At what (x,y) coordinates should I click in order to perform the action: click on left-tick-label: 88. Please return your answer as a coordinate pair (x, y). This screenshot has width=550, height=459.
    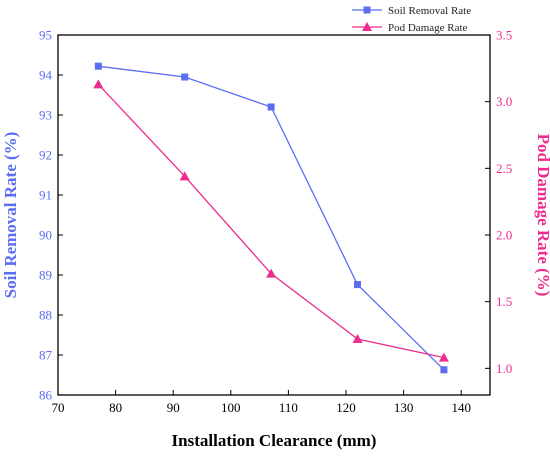
    Looking at the image, I should click on (45, 315).